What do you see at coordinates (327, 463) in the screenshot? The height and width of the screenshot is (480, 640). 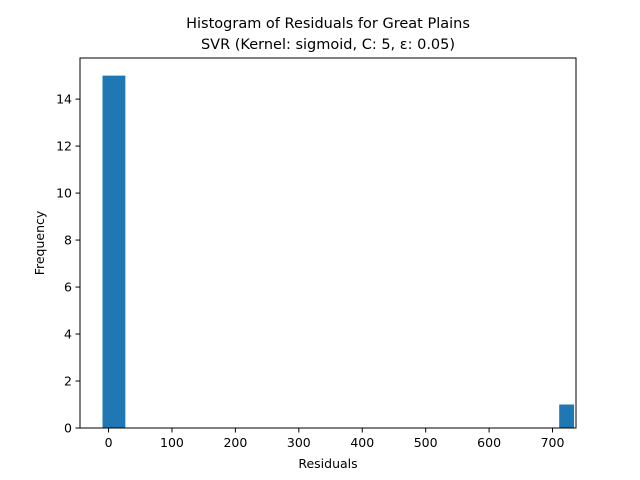 I see `x-axis-label: Residuals` at bounding box center [327, 463].